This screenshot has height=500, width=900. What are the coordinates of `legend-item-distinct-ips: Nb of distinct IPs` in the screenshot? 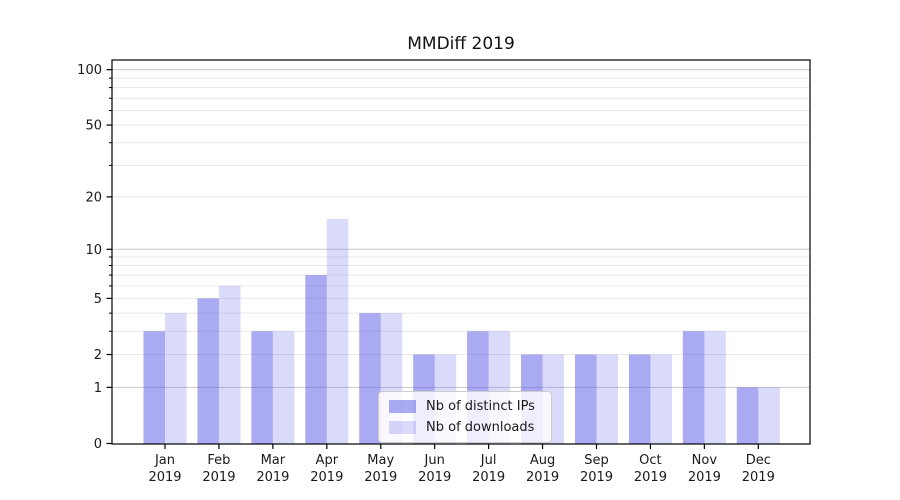 It's located at (464, 406).